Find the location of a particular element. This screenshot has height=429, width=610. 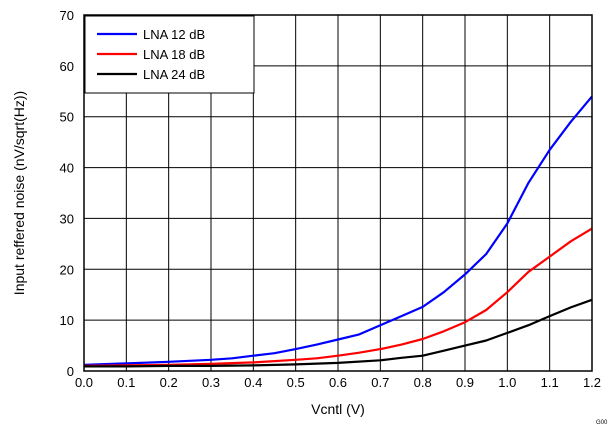

x-tick-label: 1.0 is located at coordinates (507, 382).